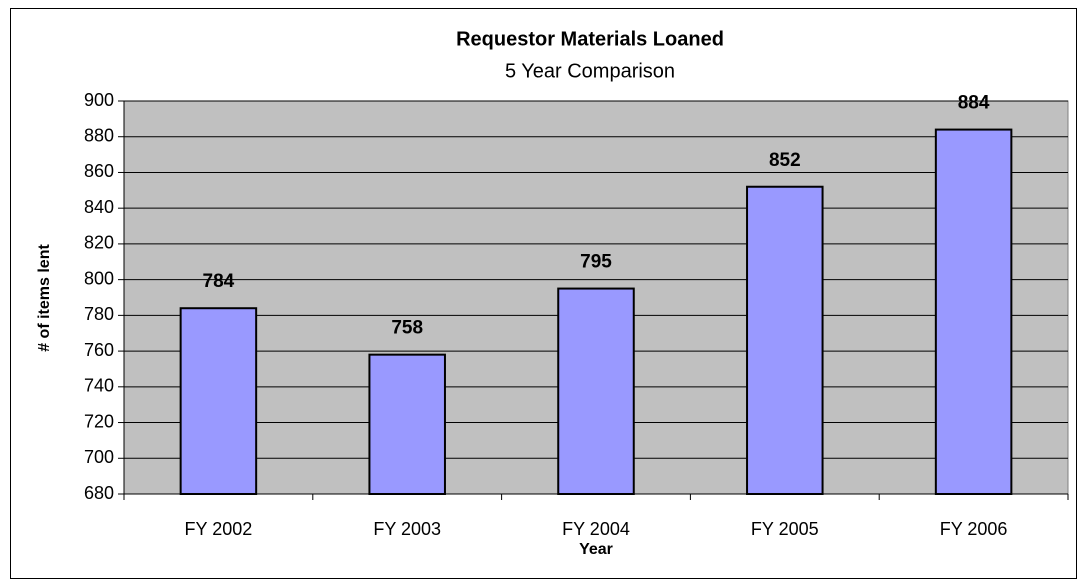 Image resolution: width=1086 pixels, height=584 pixels. What do you see at coordinates (407, 328) in the screenshot?
I see `data-label: 758` at bounding box center [407, 328].